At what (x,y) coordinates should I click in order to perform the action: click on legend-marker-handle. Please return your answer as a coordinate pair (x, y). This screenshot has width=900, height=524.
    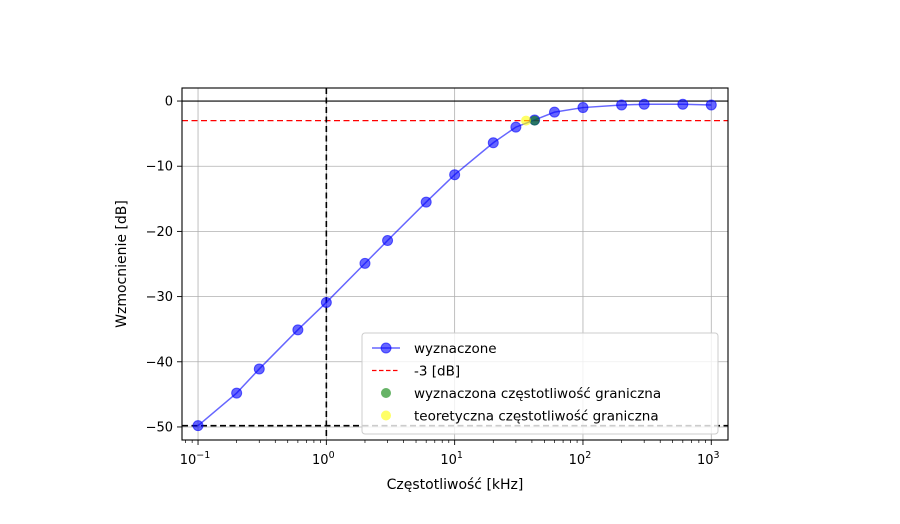
    Looking at the image, I should click on (386, 348).